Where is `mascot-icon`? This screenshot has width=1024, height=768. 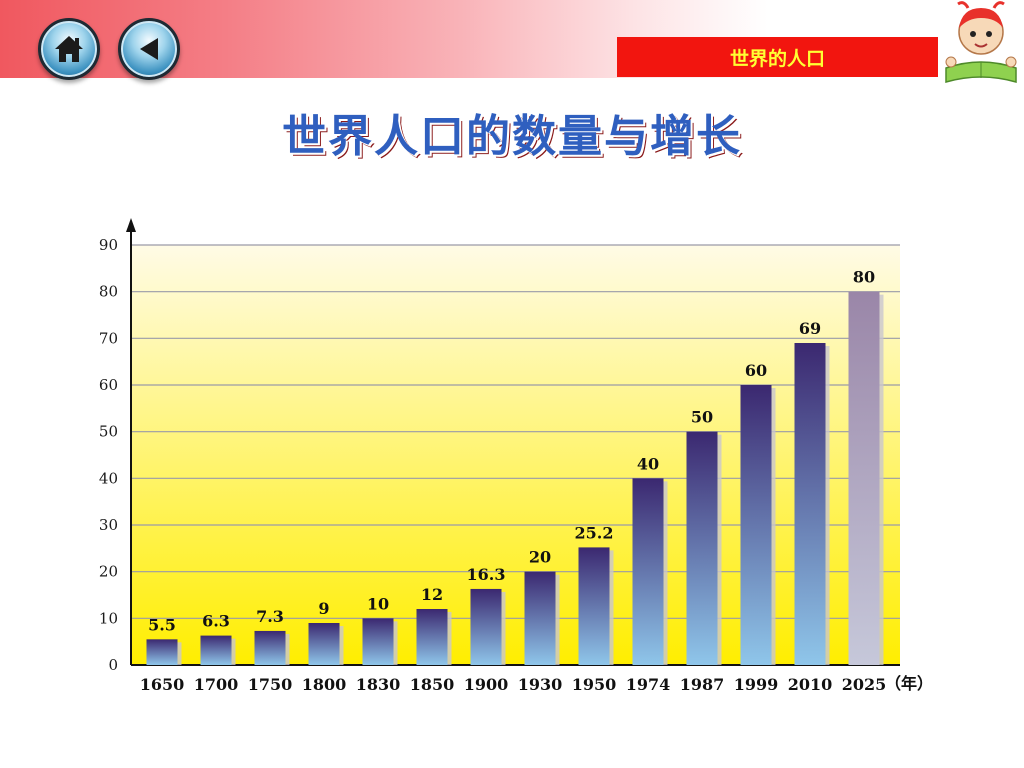 mascot-icon is located at coordinates (981, 42).